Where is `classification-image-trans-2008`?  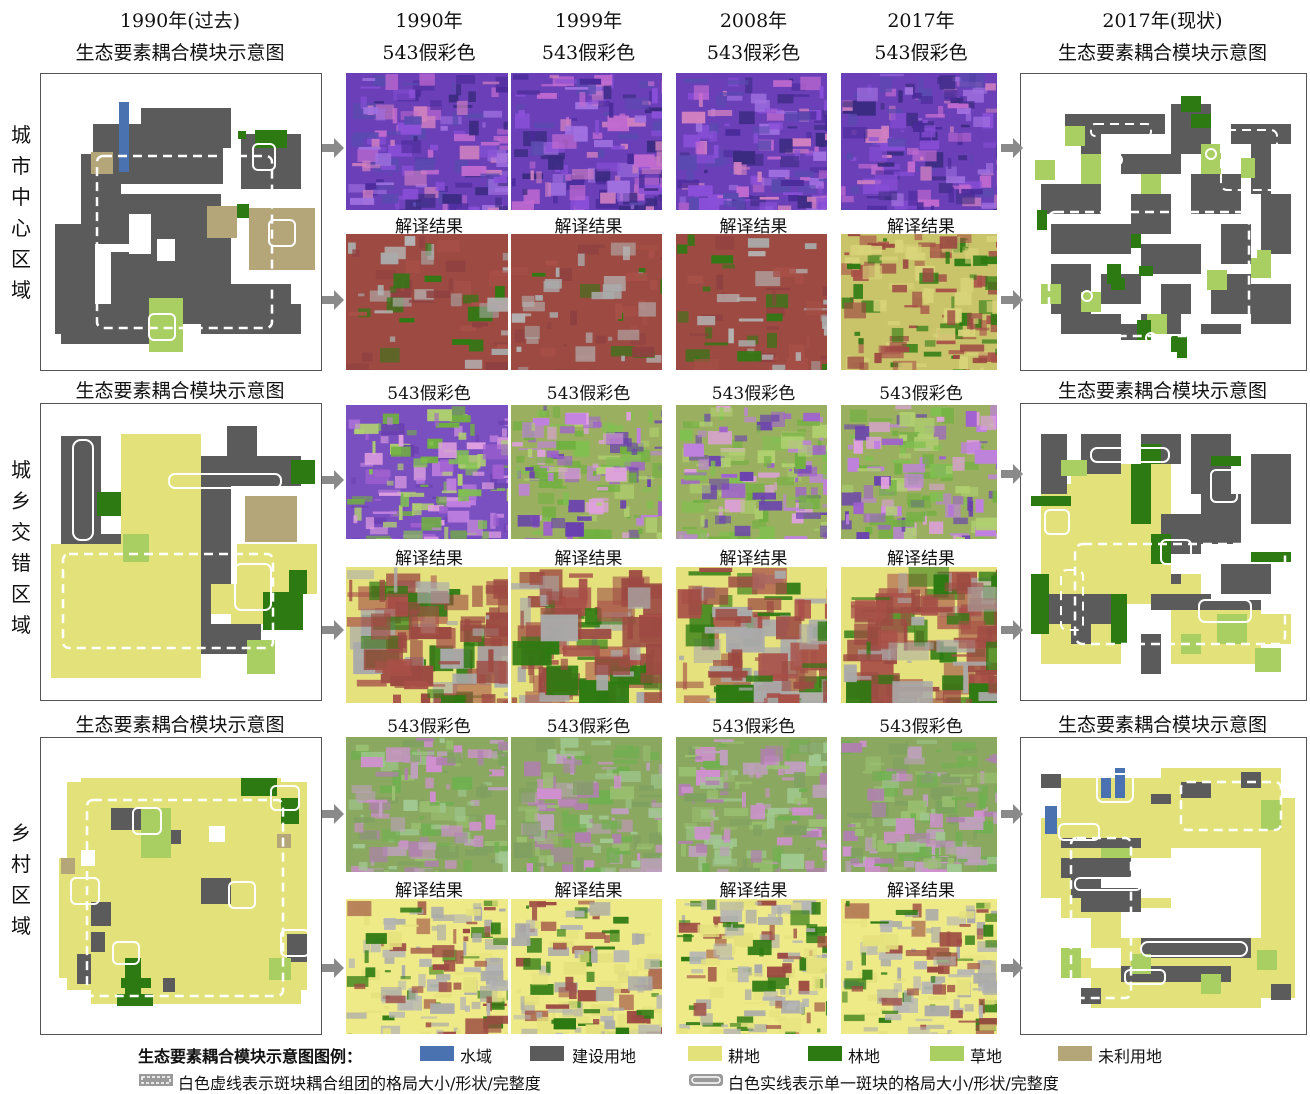
classification-image-trans-2008 is located at coordinates (751, 635).